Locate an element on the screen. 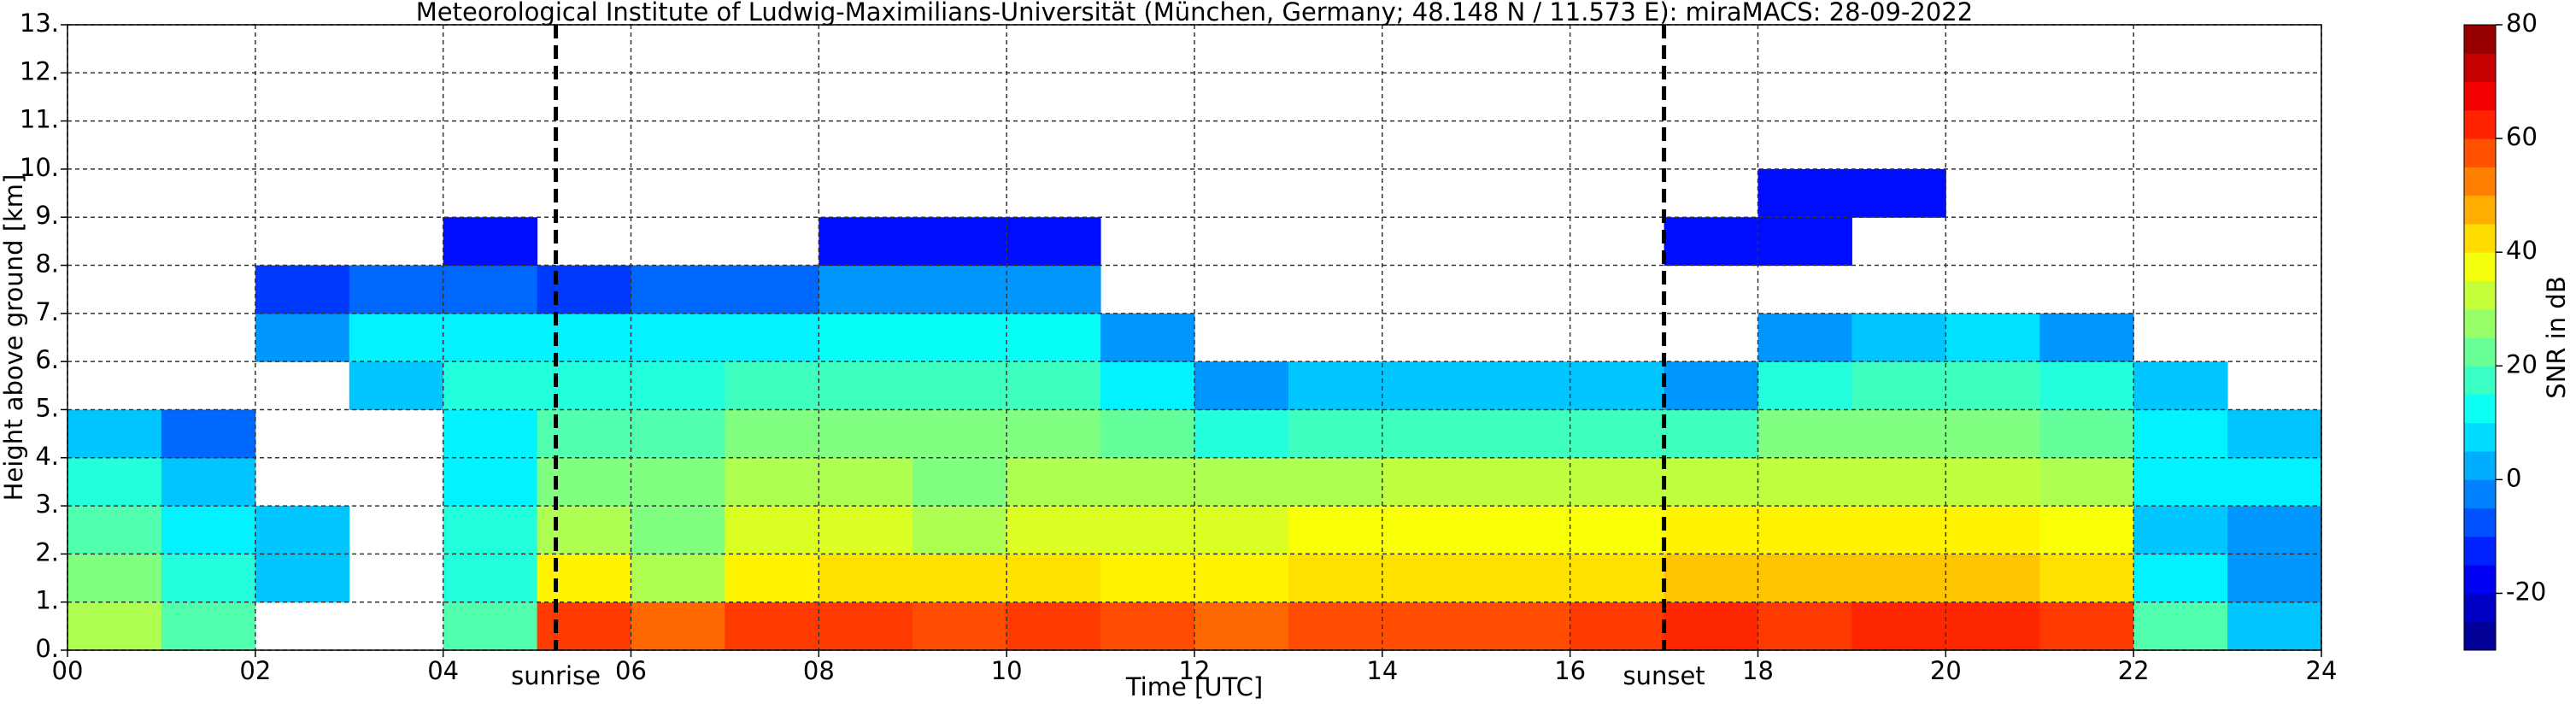 The height and width of the screenshot is (704, 2576). y-tick-label: 7. is located at coordinates (47, 311).